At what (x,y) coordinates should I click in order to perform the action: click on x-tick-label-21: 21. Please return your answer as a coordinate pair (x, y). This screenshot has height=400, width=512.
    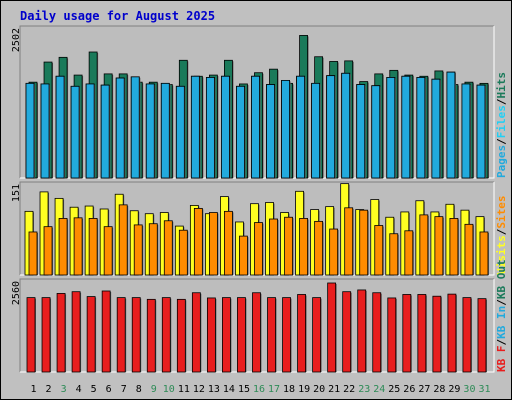
    Looking at the image, I should click on (334, 389).